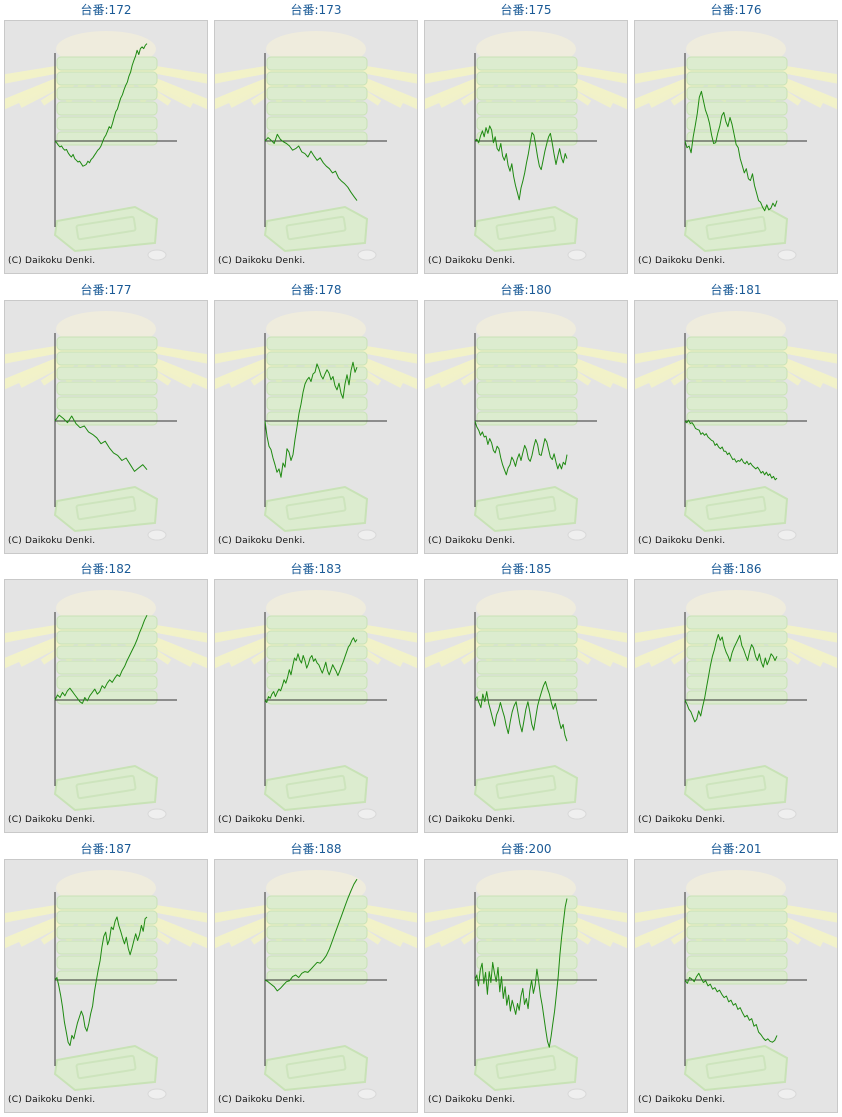 The image size is (842, 1117). I want to click on chart-title: 台番:186, so click(736, 569).